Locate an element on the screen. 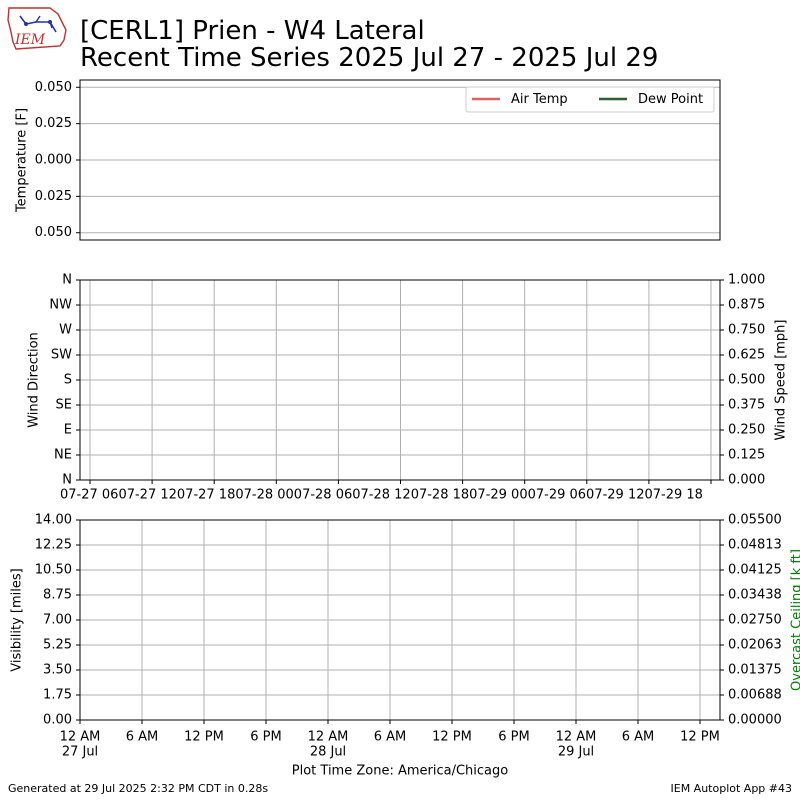 This screenshot has width=800, height=800. visibility-tick-label: 10.50 is located at coordinates (53, 570).